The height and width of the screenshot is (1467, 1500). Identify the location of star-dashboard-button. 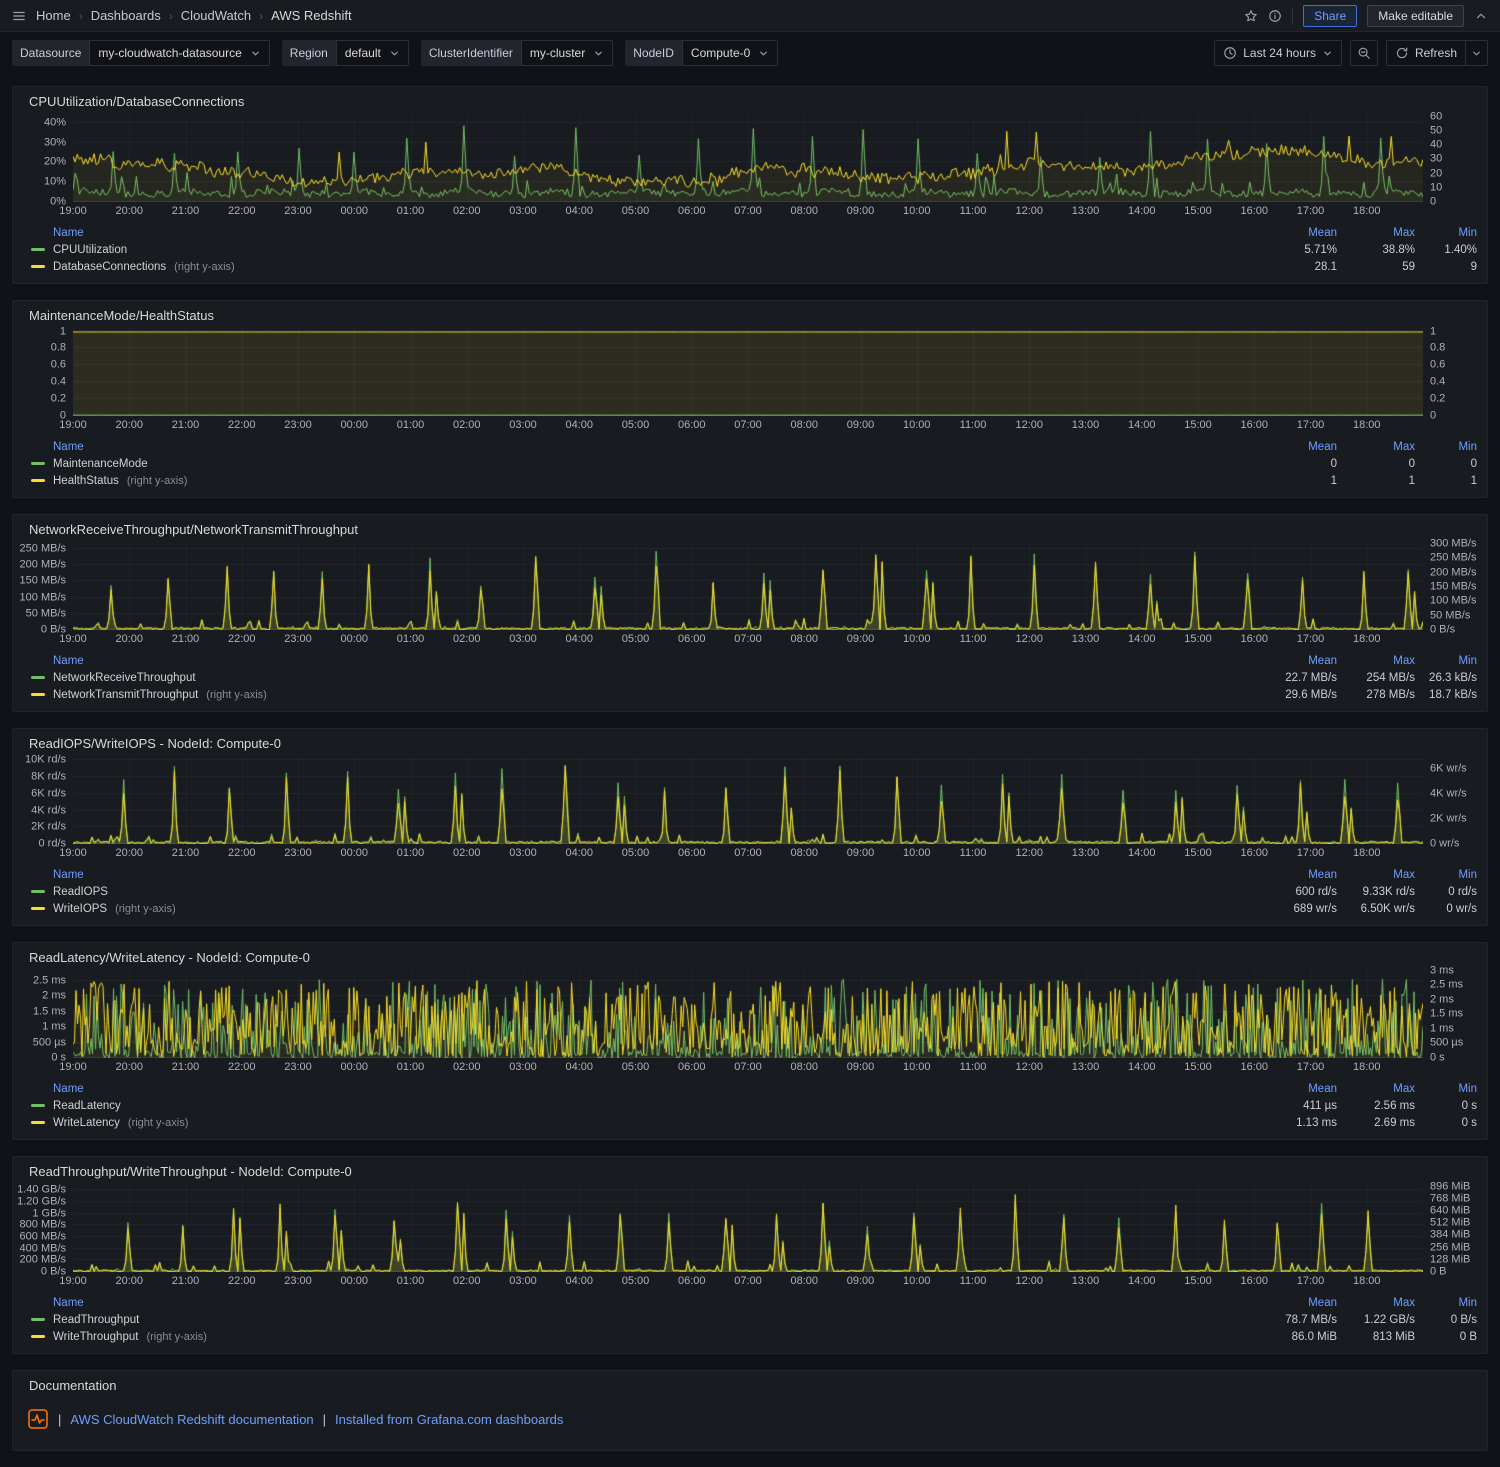
(1251, 16).